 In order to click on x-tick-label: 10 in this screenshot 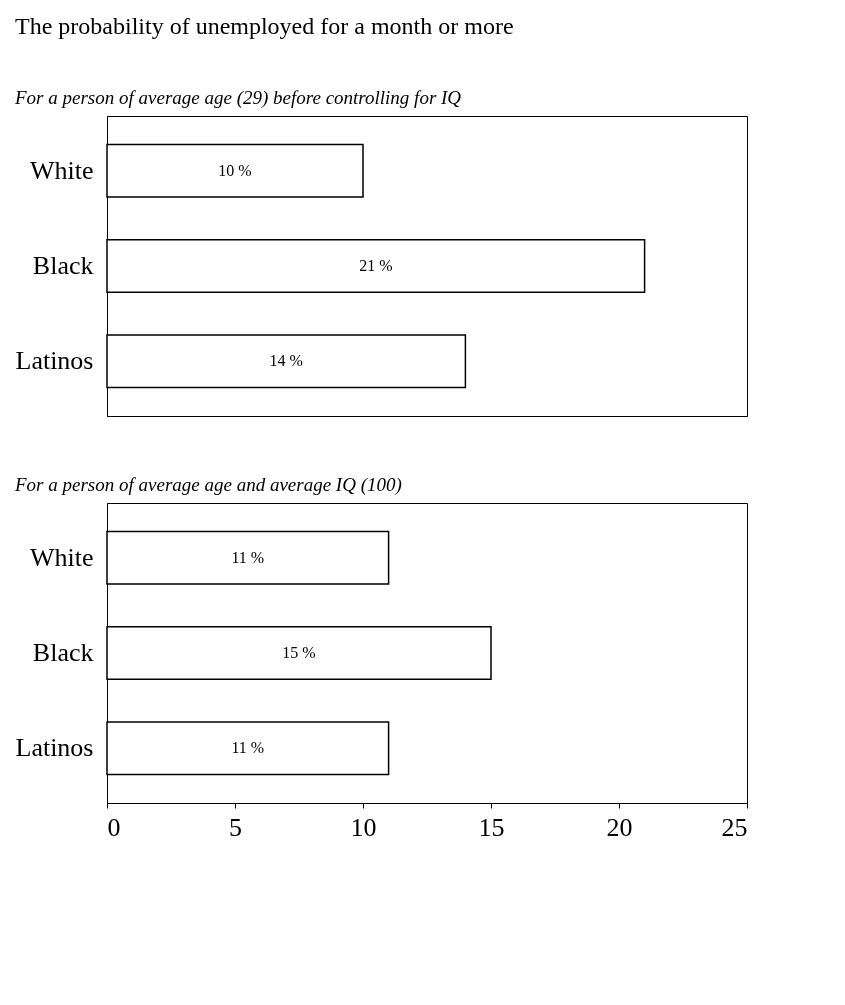, I will do `click(363, 827)`.